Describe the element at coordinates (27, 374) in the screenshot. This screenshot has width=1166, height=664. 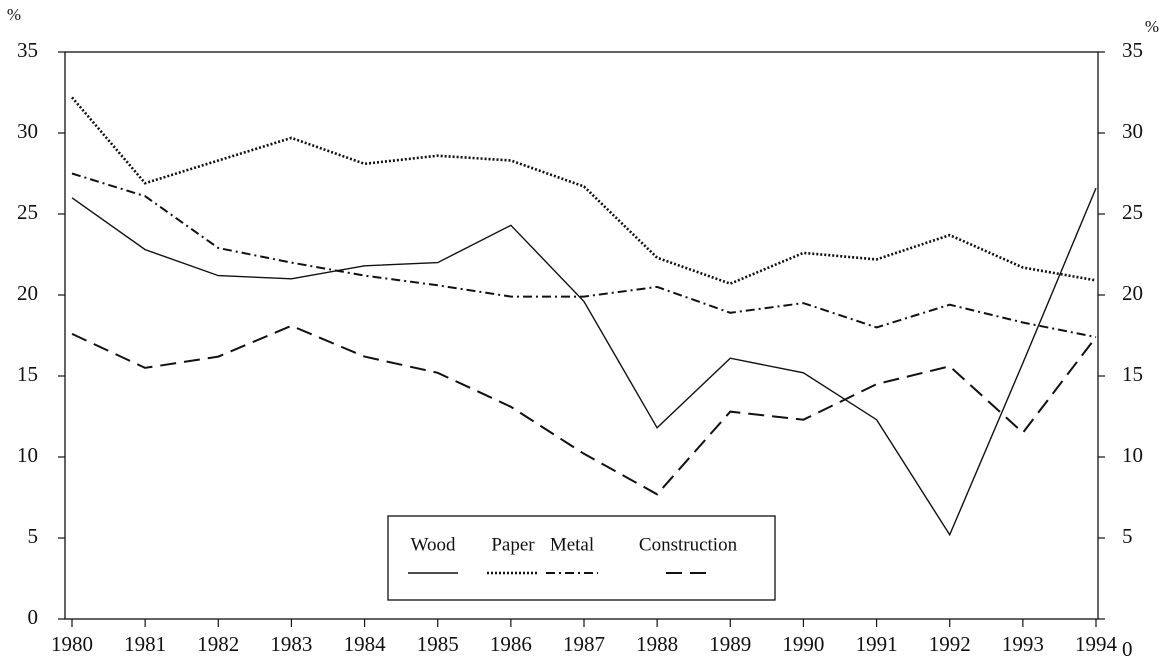
I see `y-tick-label: 15` at that location.